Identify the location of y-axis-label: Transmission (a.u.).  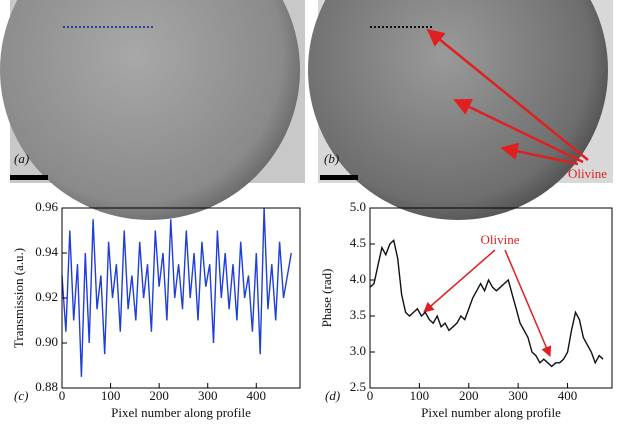
(18, 298).